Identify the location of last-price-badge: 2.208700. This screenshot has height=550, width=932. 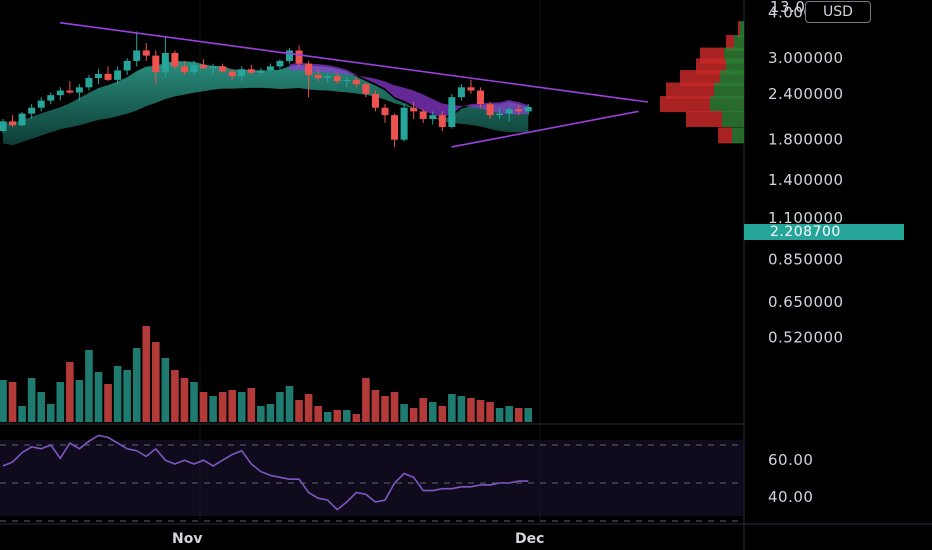
(824, 232).